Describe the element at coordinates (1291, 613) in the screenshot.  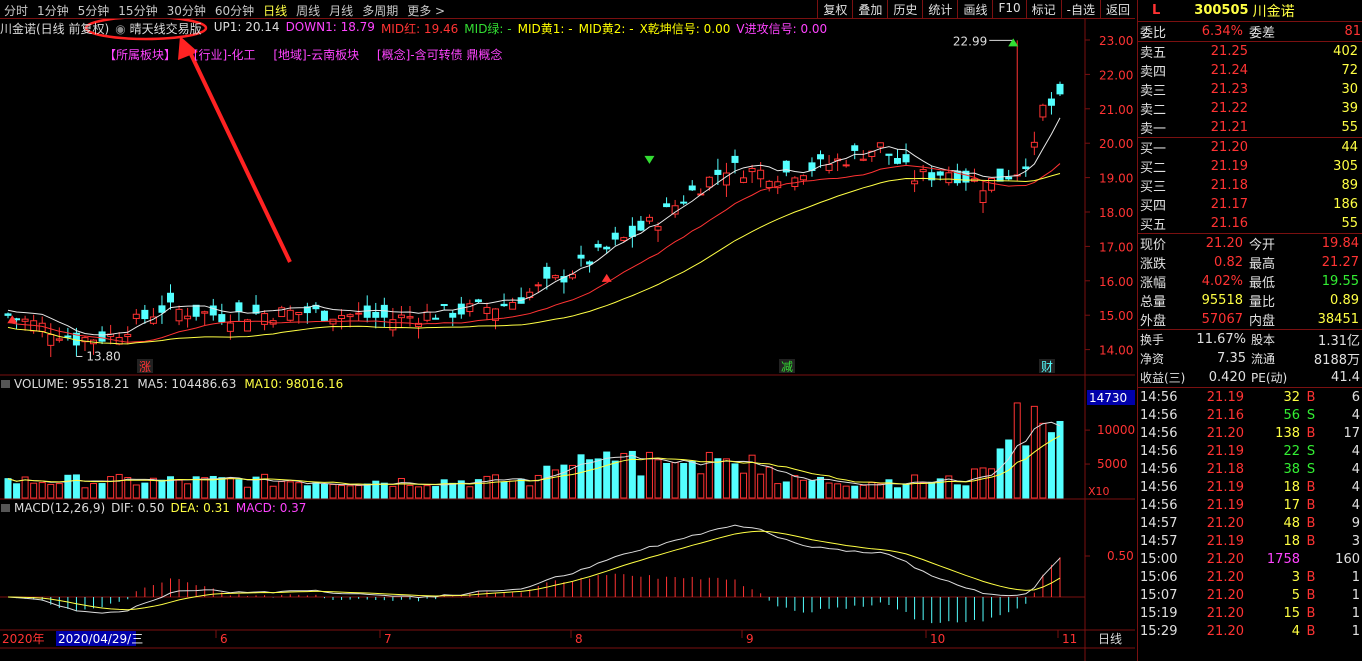
I see `tick-volume: 15` at that location.